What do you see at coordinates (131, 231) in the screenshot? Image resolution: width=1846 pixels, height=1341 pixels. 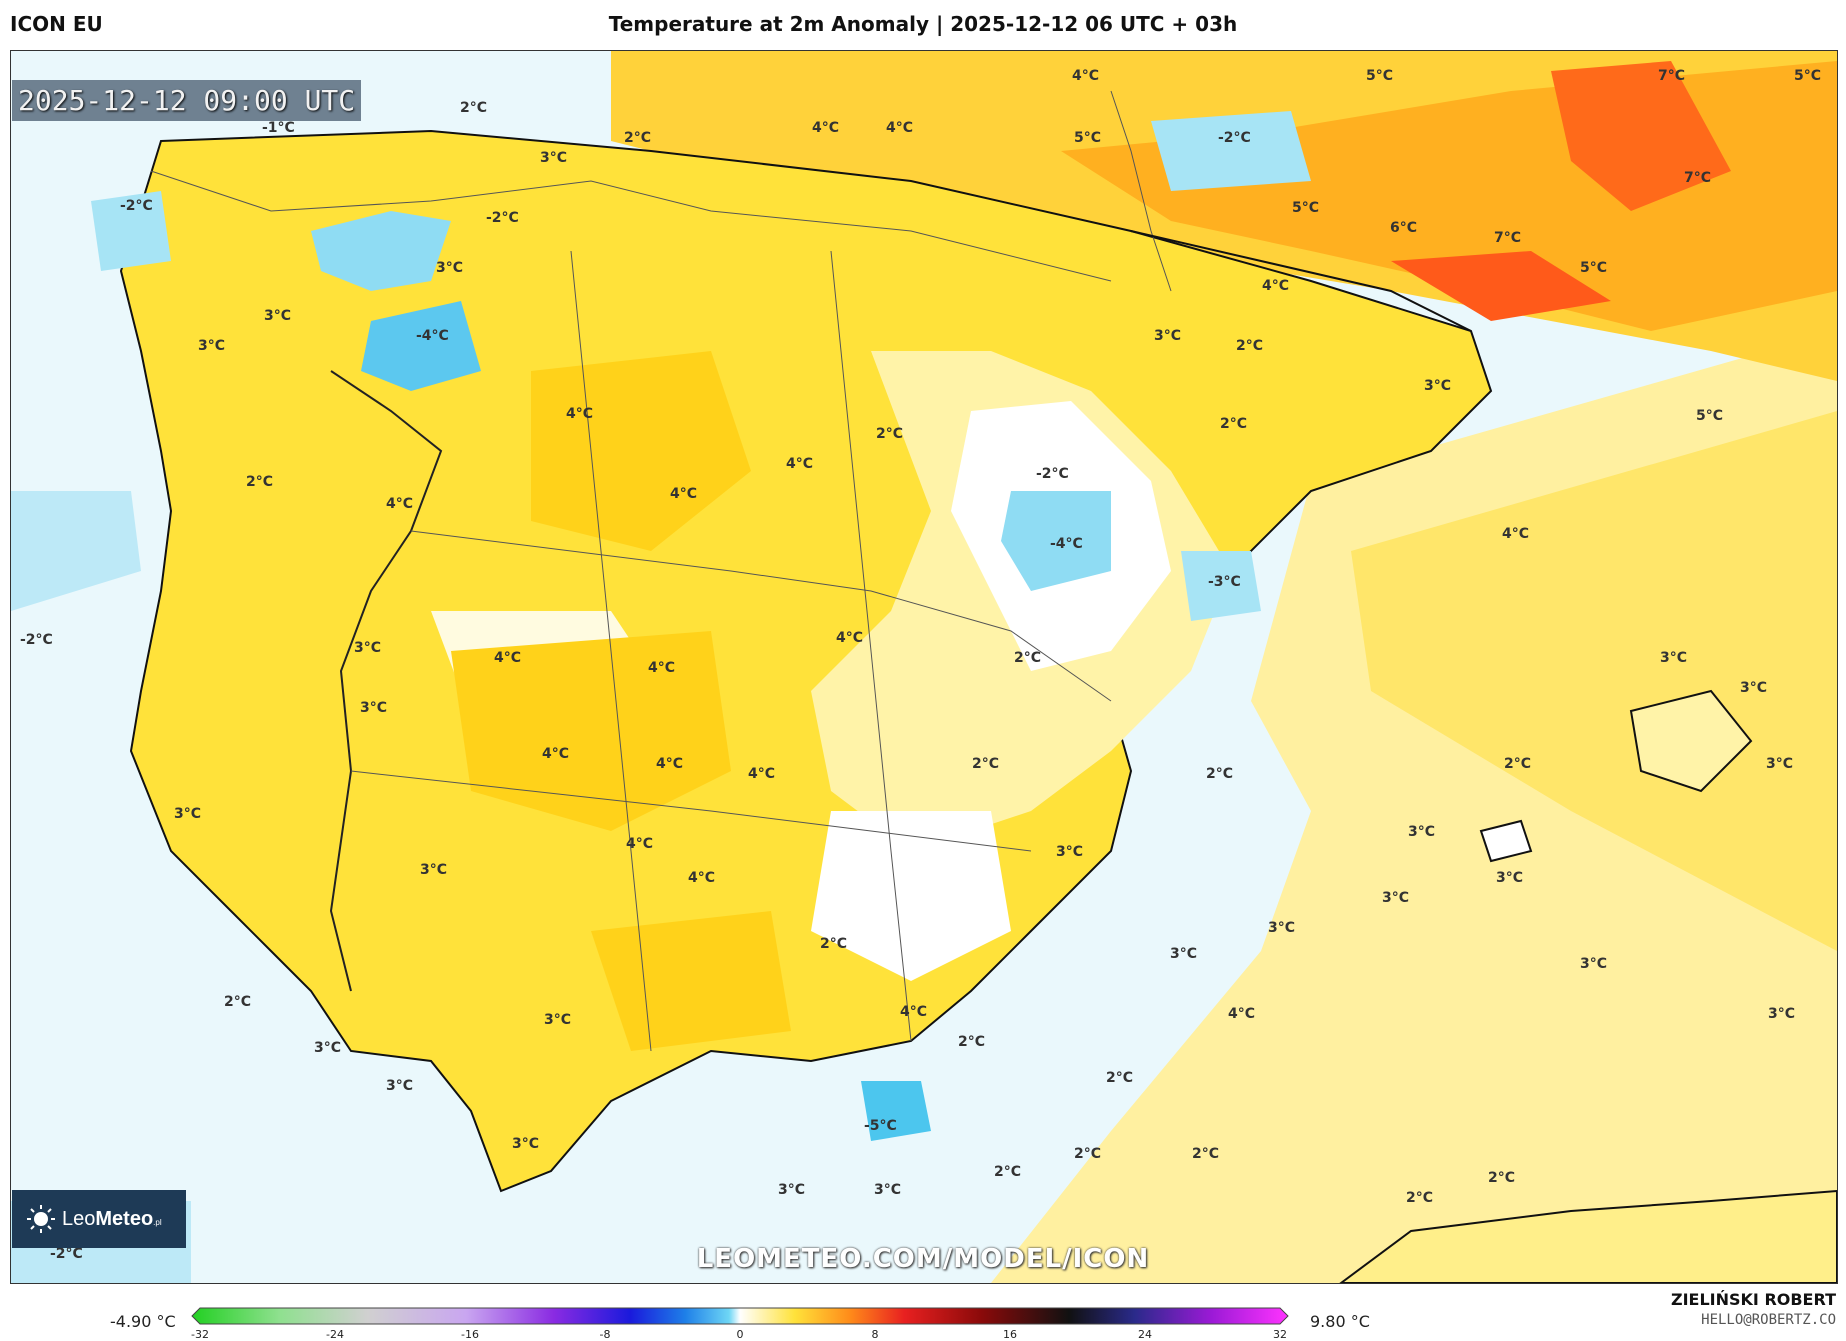 I see `galicia-cold` at bounding box center [131, 231].